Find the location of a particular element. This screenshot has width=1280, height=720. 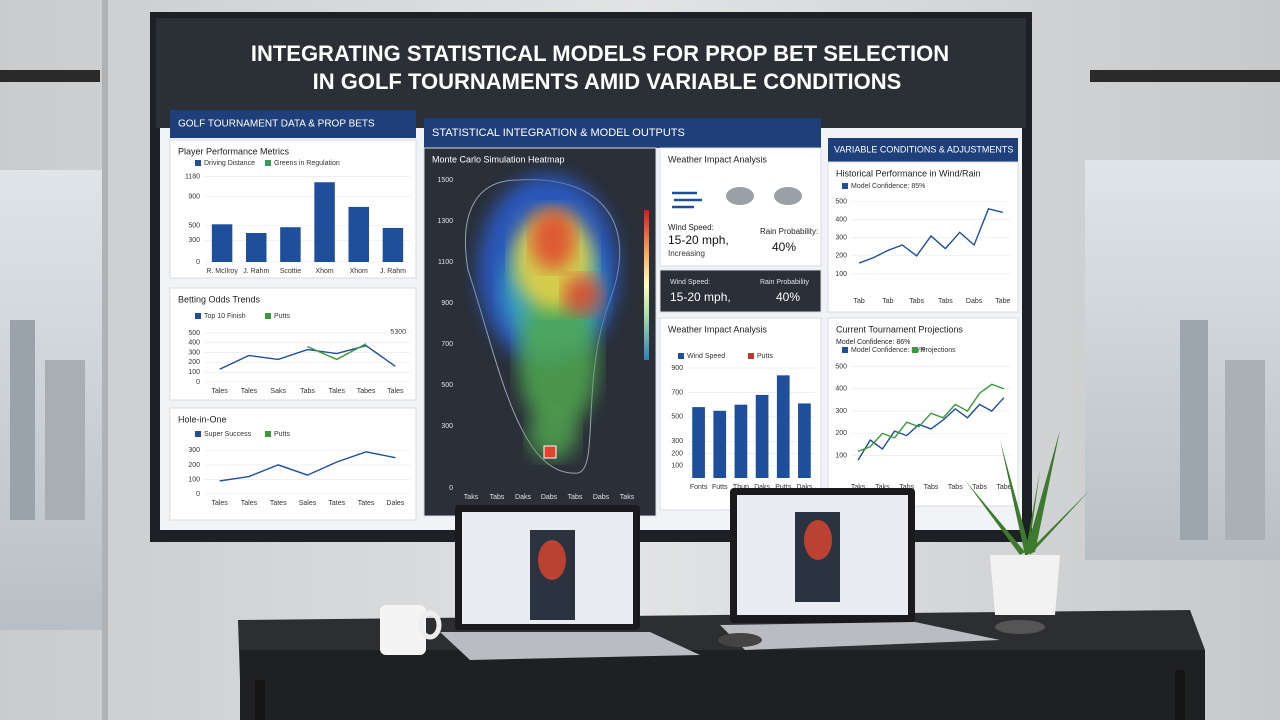

legend-label: Model Confidence: 85% is located at coordinates (888, 186).